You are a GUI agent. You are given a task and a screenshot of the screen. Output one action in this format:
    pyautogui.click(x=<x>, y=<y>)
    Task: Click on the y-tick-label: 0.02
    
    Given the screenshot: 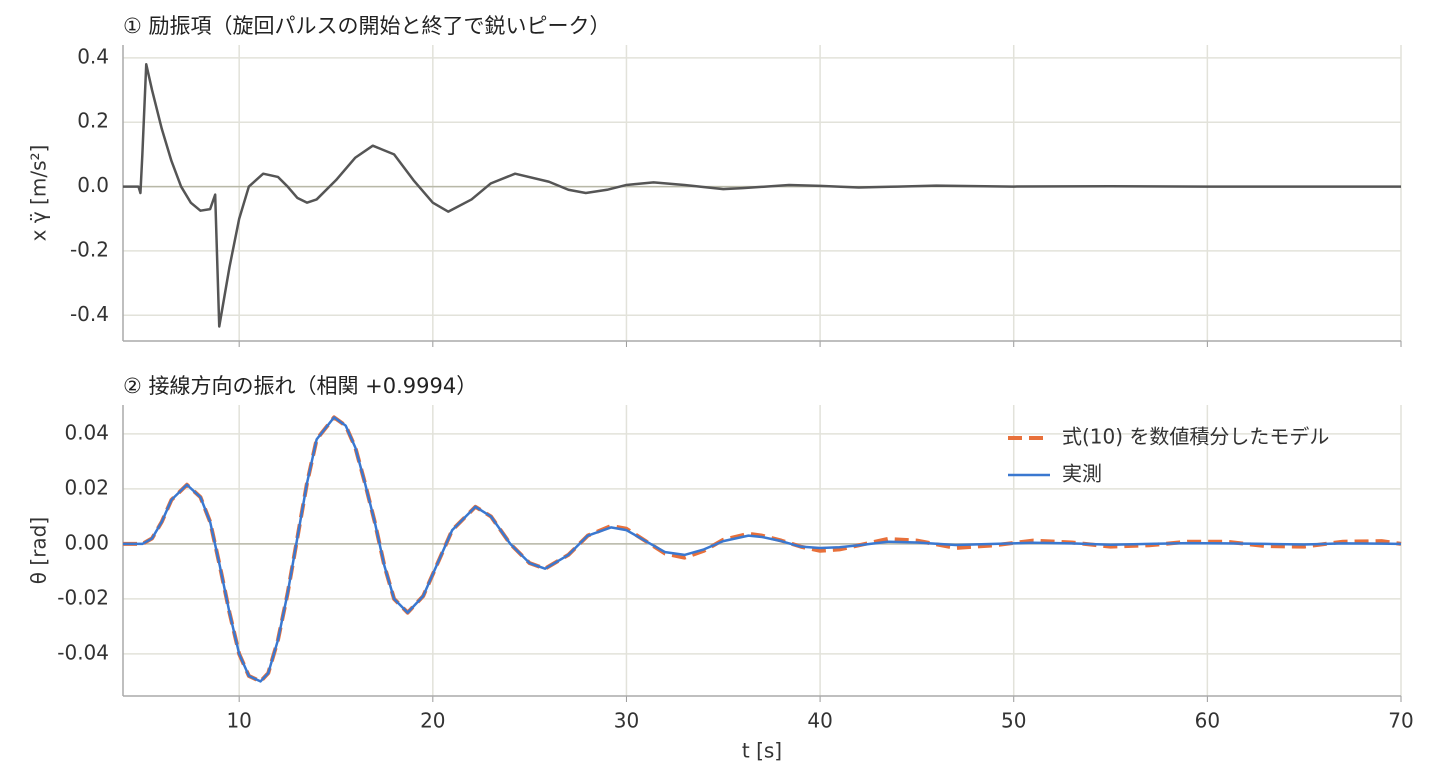 What is the action you would take?
    pyautogui.click(x=86, y=487)
    